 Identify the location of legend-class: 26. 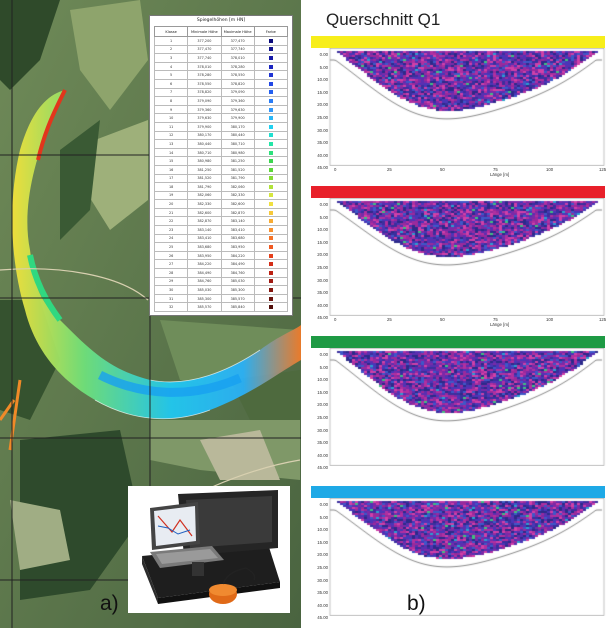
(171, 255).